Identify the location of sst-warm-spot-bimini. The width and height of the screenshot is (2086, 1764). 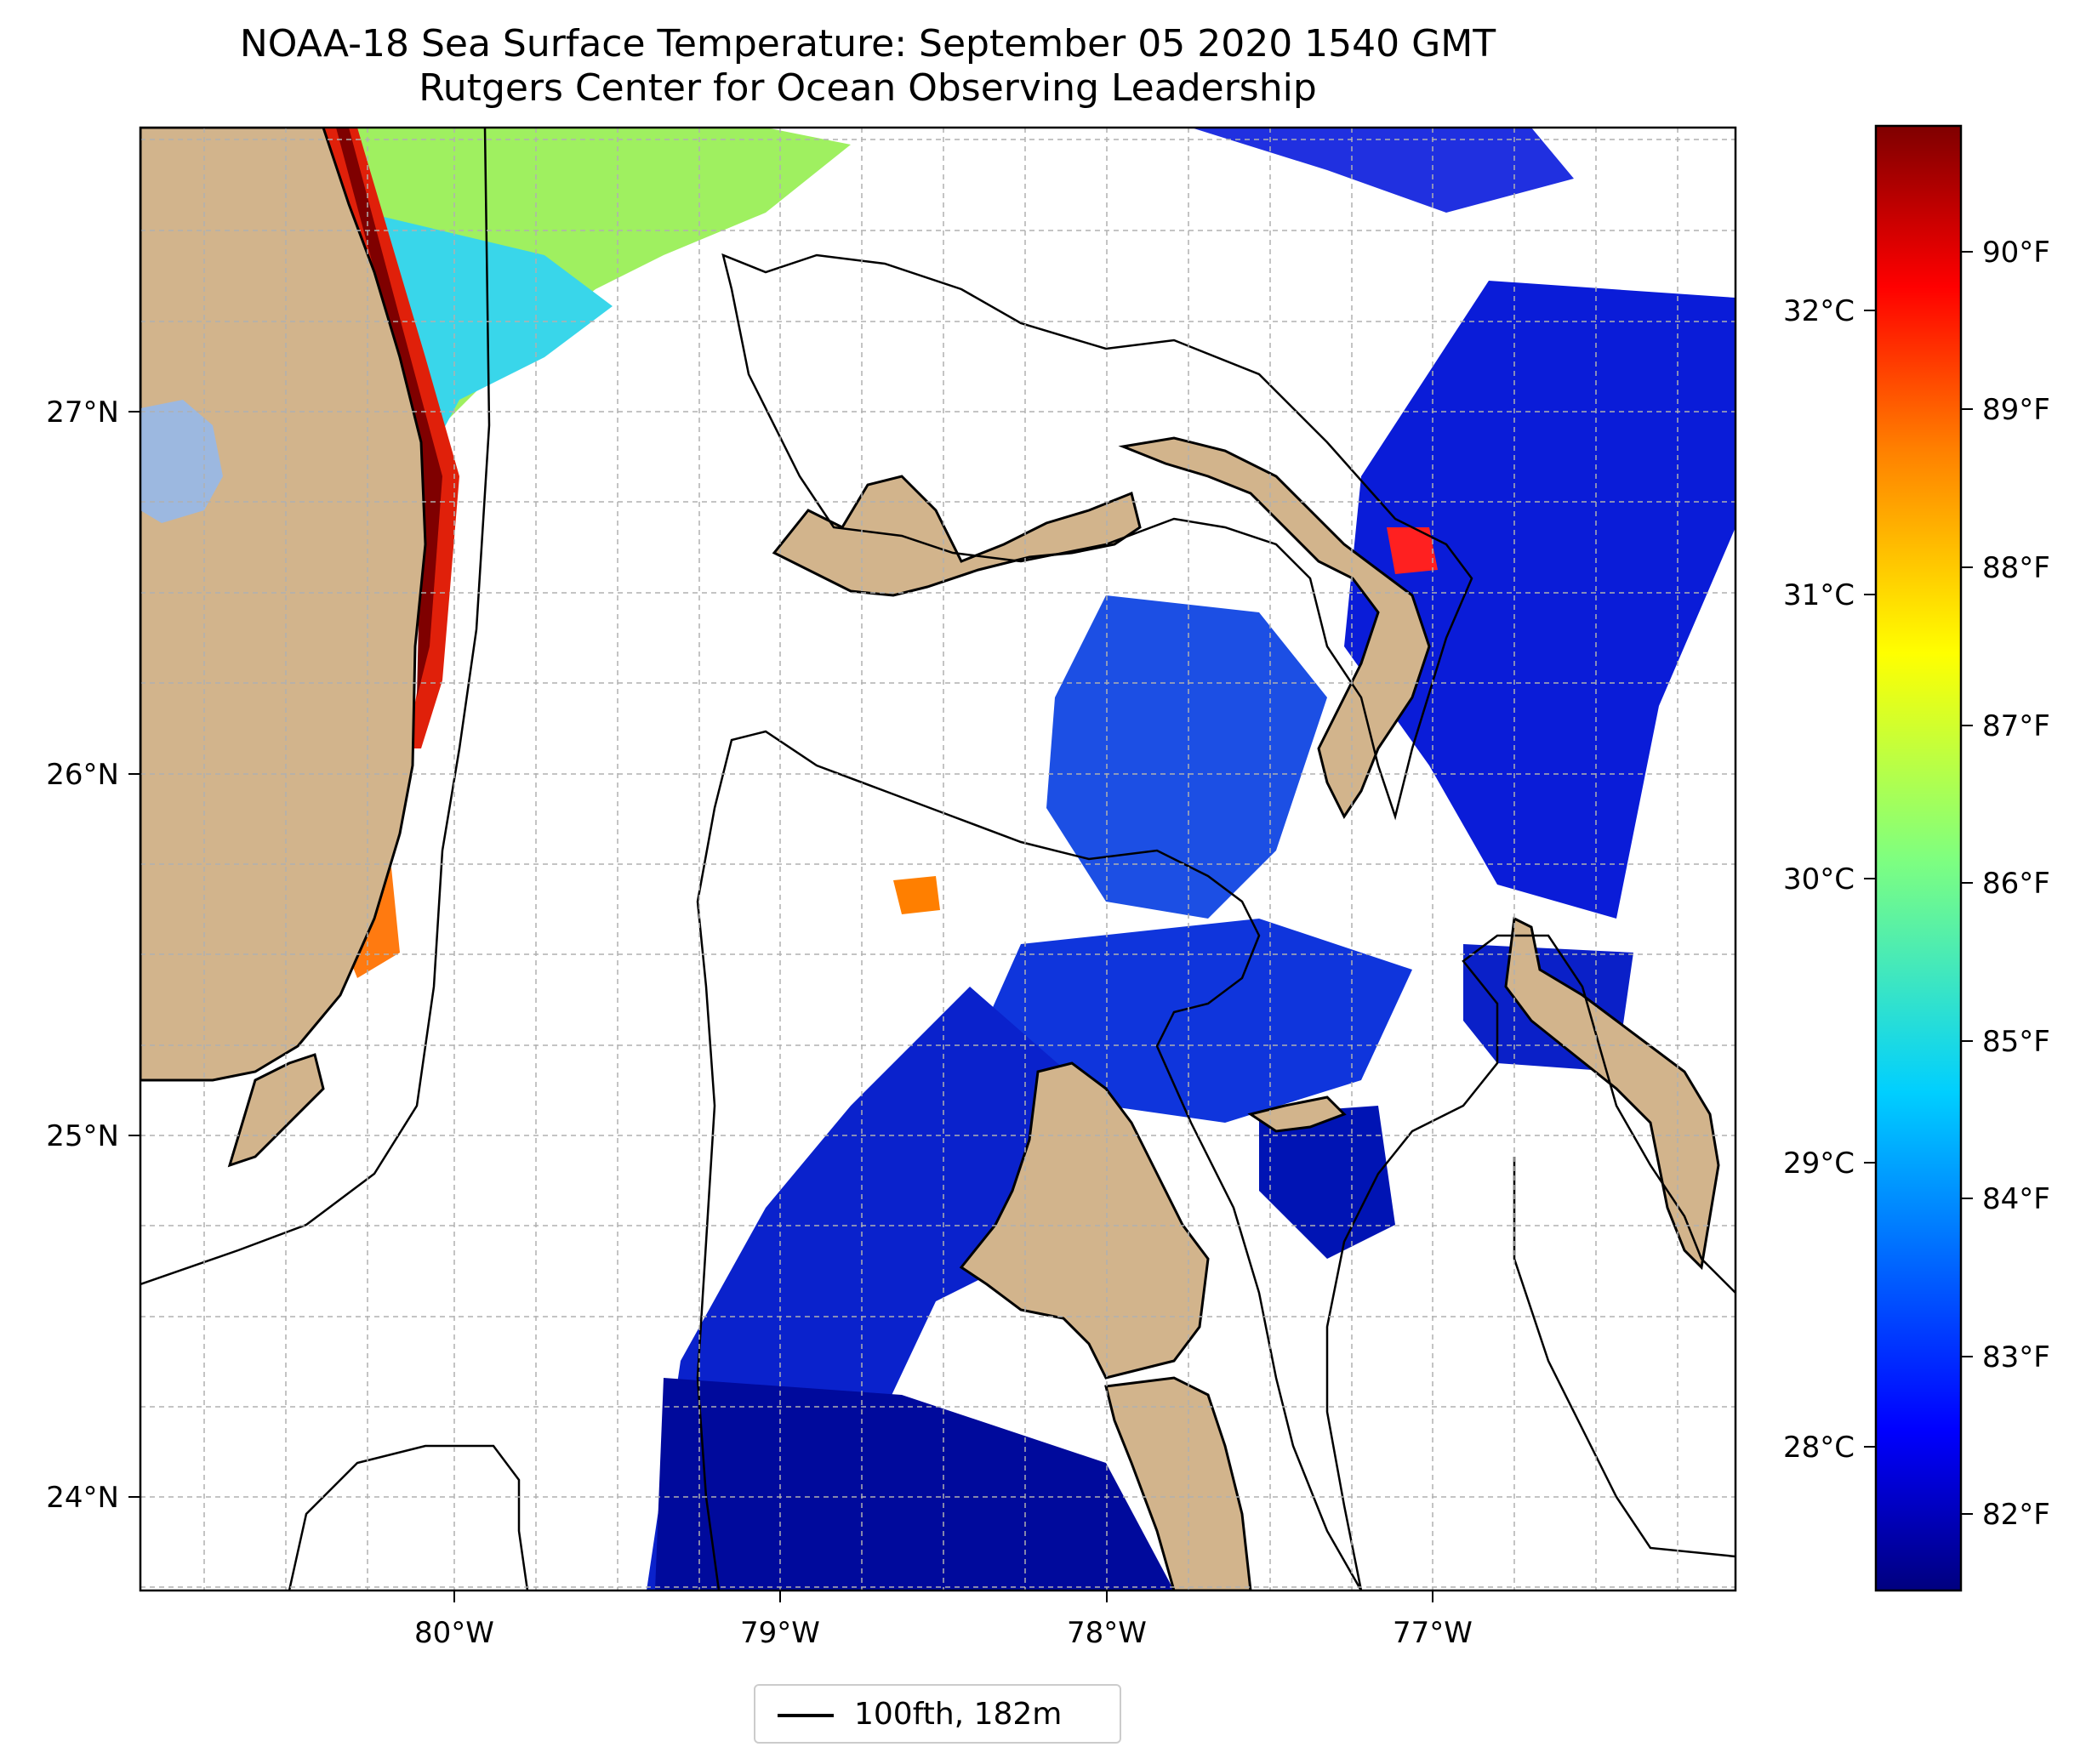
(916, 895).